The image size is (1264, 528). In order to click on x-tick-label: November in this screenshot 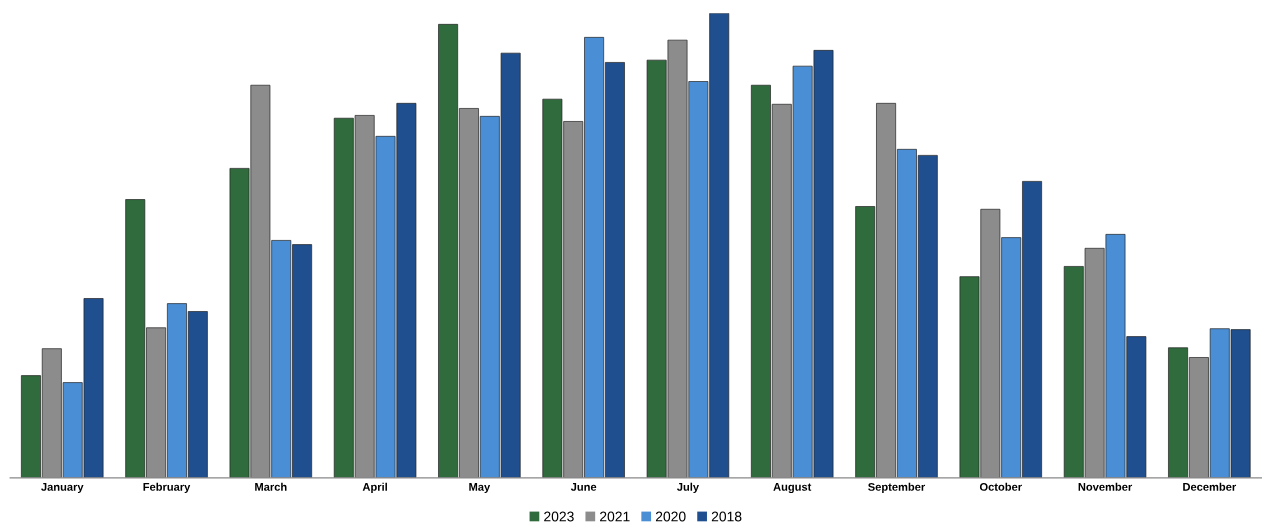, I will do `click(1105, 486)`.